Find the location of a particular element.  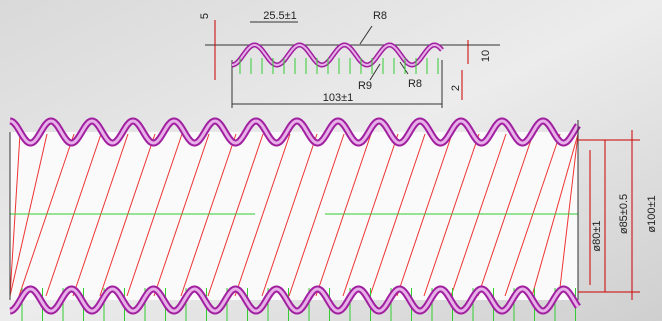

dim-label: R9 is located at coordinates (365, 86).